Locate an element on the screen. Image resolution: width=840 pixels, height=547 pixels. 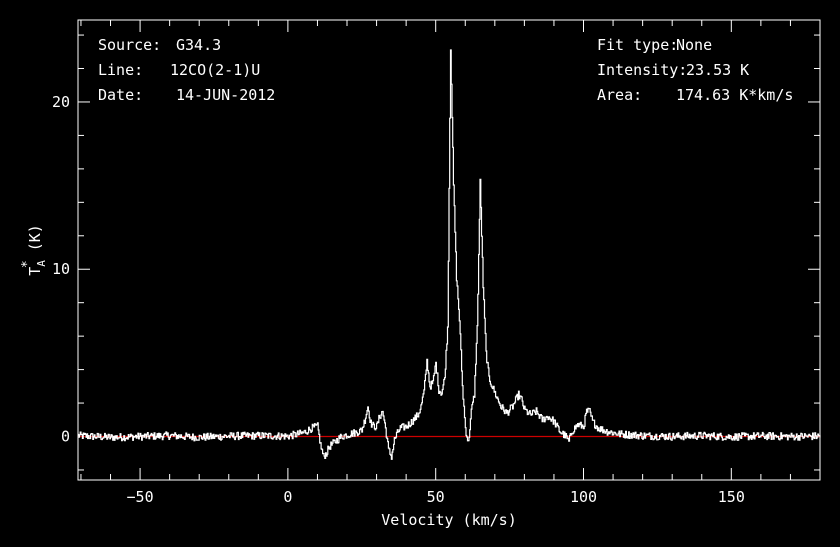
x-tick-label: −50 is located at coordinates (140, 497).